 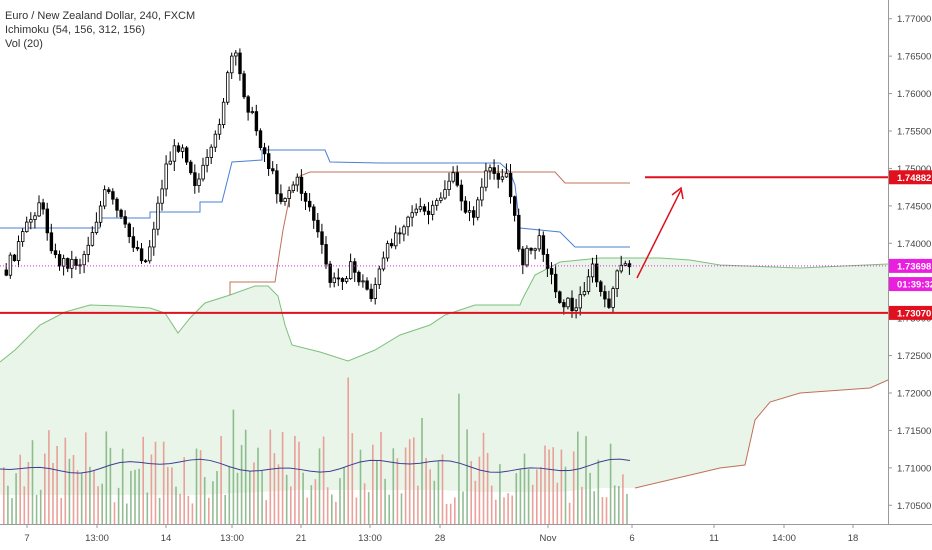 I want to click on y-tick-label: 1.72500, so click(x=914, y=356).